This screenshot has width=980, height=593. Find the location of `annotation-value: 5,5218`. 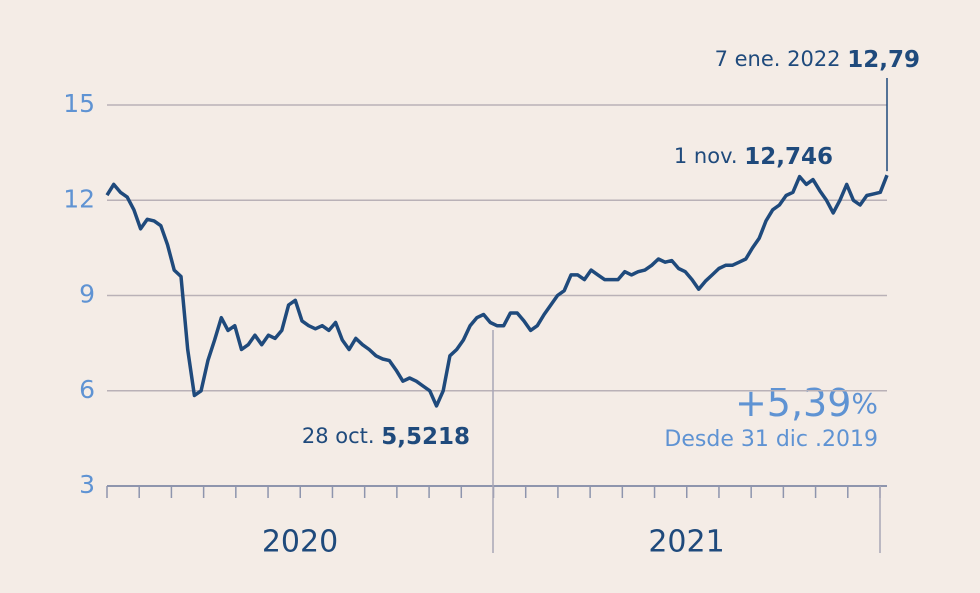

annotation-value: 5,5218 is located at coordinates (425, 437).